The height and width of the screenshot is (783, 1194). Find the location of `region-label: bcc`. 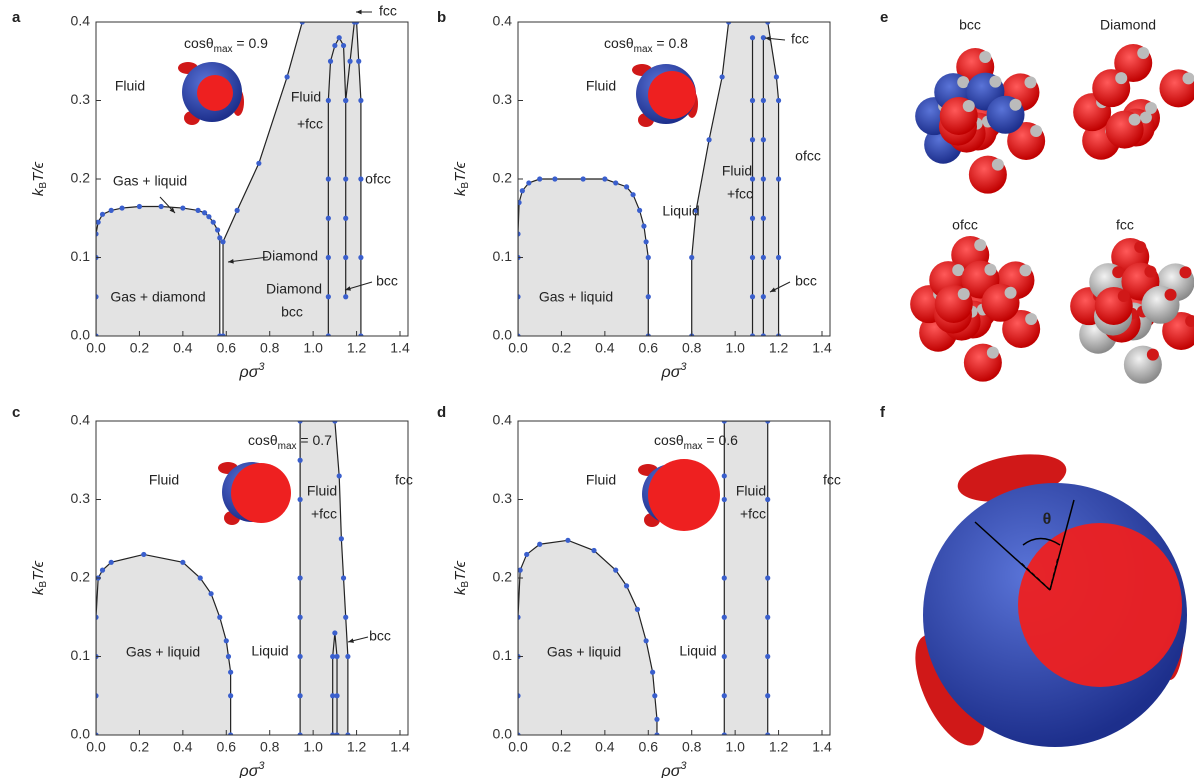

region-label: bcc is located at coordinates (806, 281).